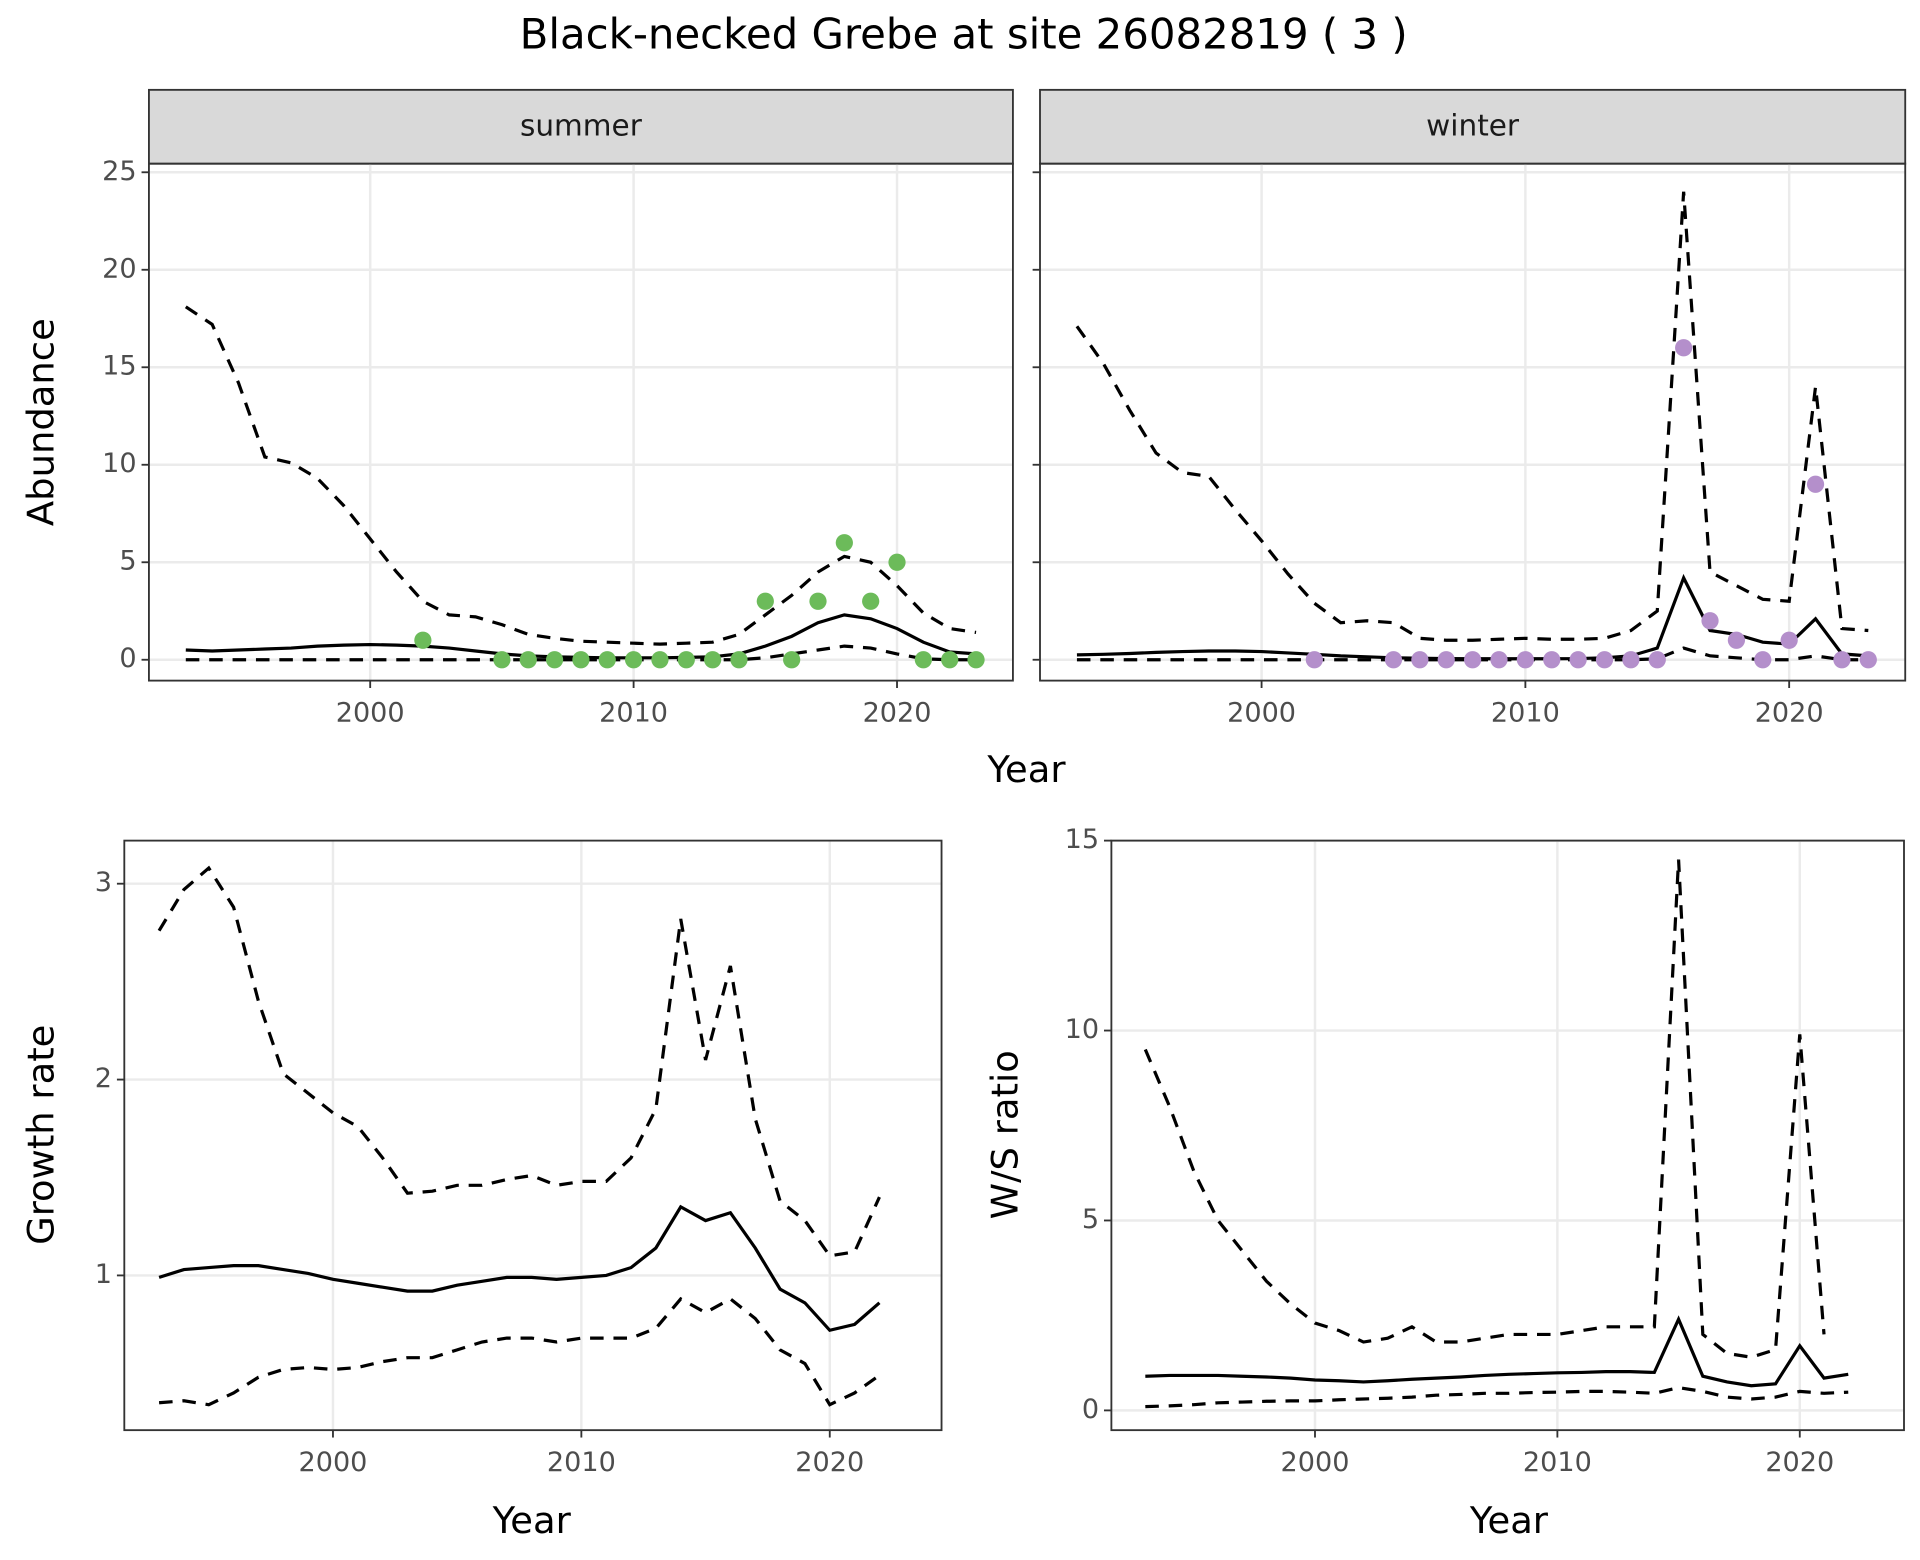 The width and height of the screenshot is (1920, 1560). I want to click on y-axis-label: Abundance, so click(41, 422).